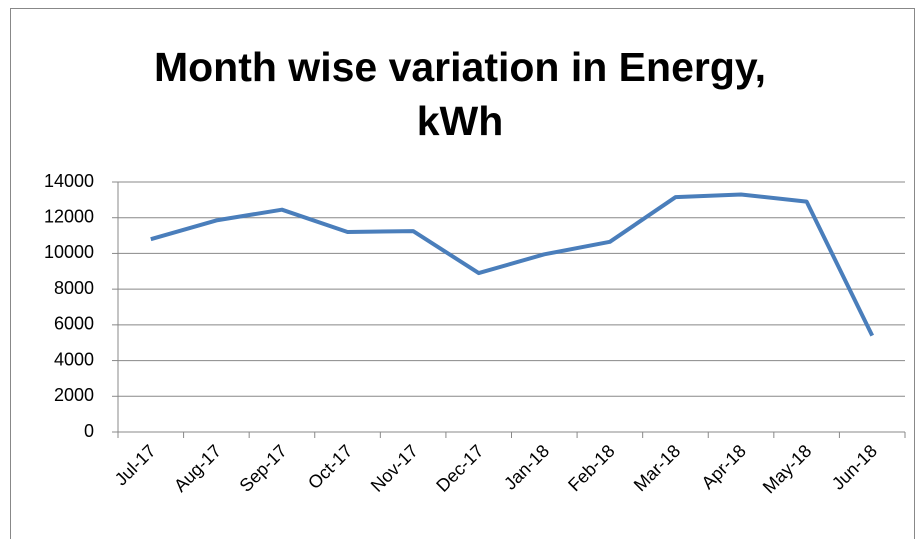 The width and height of the screenshot is (920, 539). Describe the element at coordinates (394, 468) in the screenshot. I see `x-tick-label: Nov-17` at that location.